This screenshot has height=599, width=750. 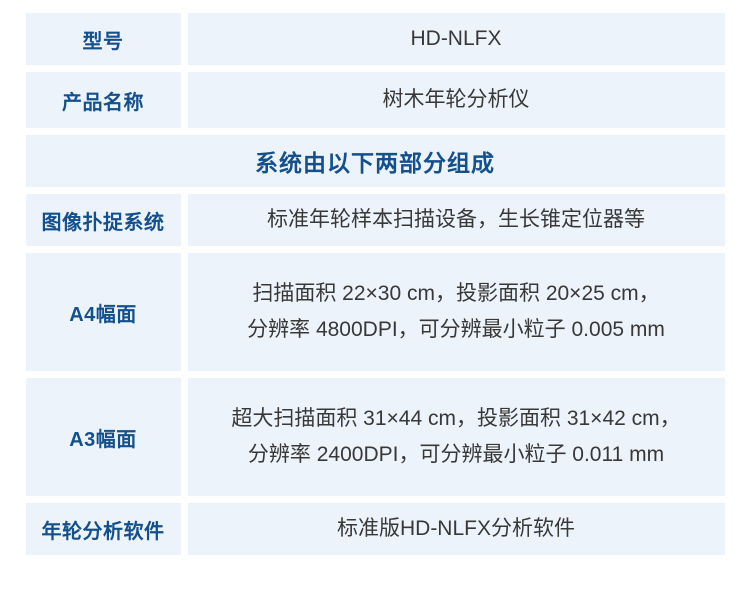 What do you see at coordinates (103, 437) in the screenshot?
I see `row-label-a3-format: A3幅面` at bounding box center [103, 437].